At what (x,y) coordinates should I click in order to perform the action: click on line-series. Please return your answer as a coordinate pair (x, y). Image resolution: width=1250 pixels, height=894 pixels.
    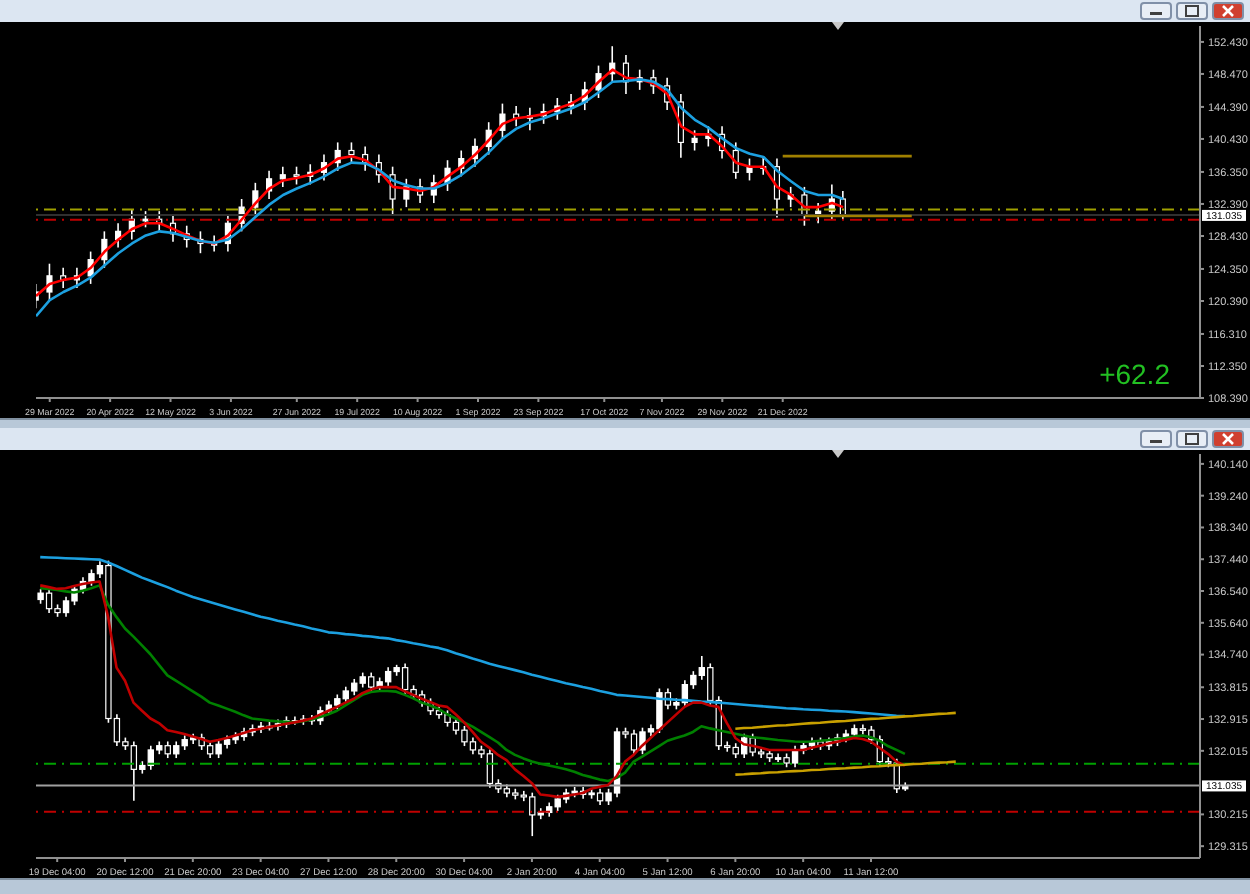
    Looking at the image, I should click on (846, 721).